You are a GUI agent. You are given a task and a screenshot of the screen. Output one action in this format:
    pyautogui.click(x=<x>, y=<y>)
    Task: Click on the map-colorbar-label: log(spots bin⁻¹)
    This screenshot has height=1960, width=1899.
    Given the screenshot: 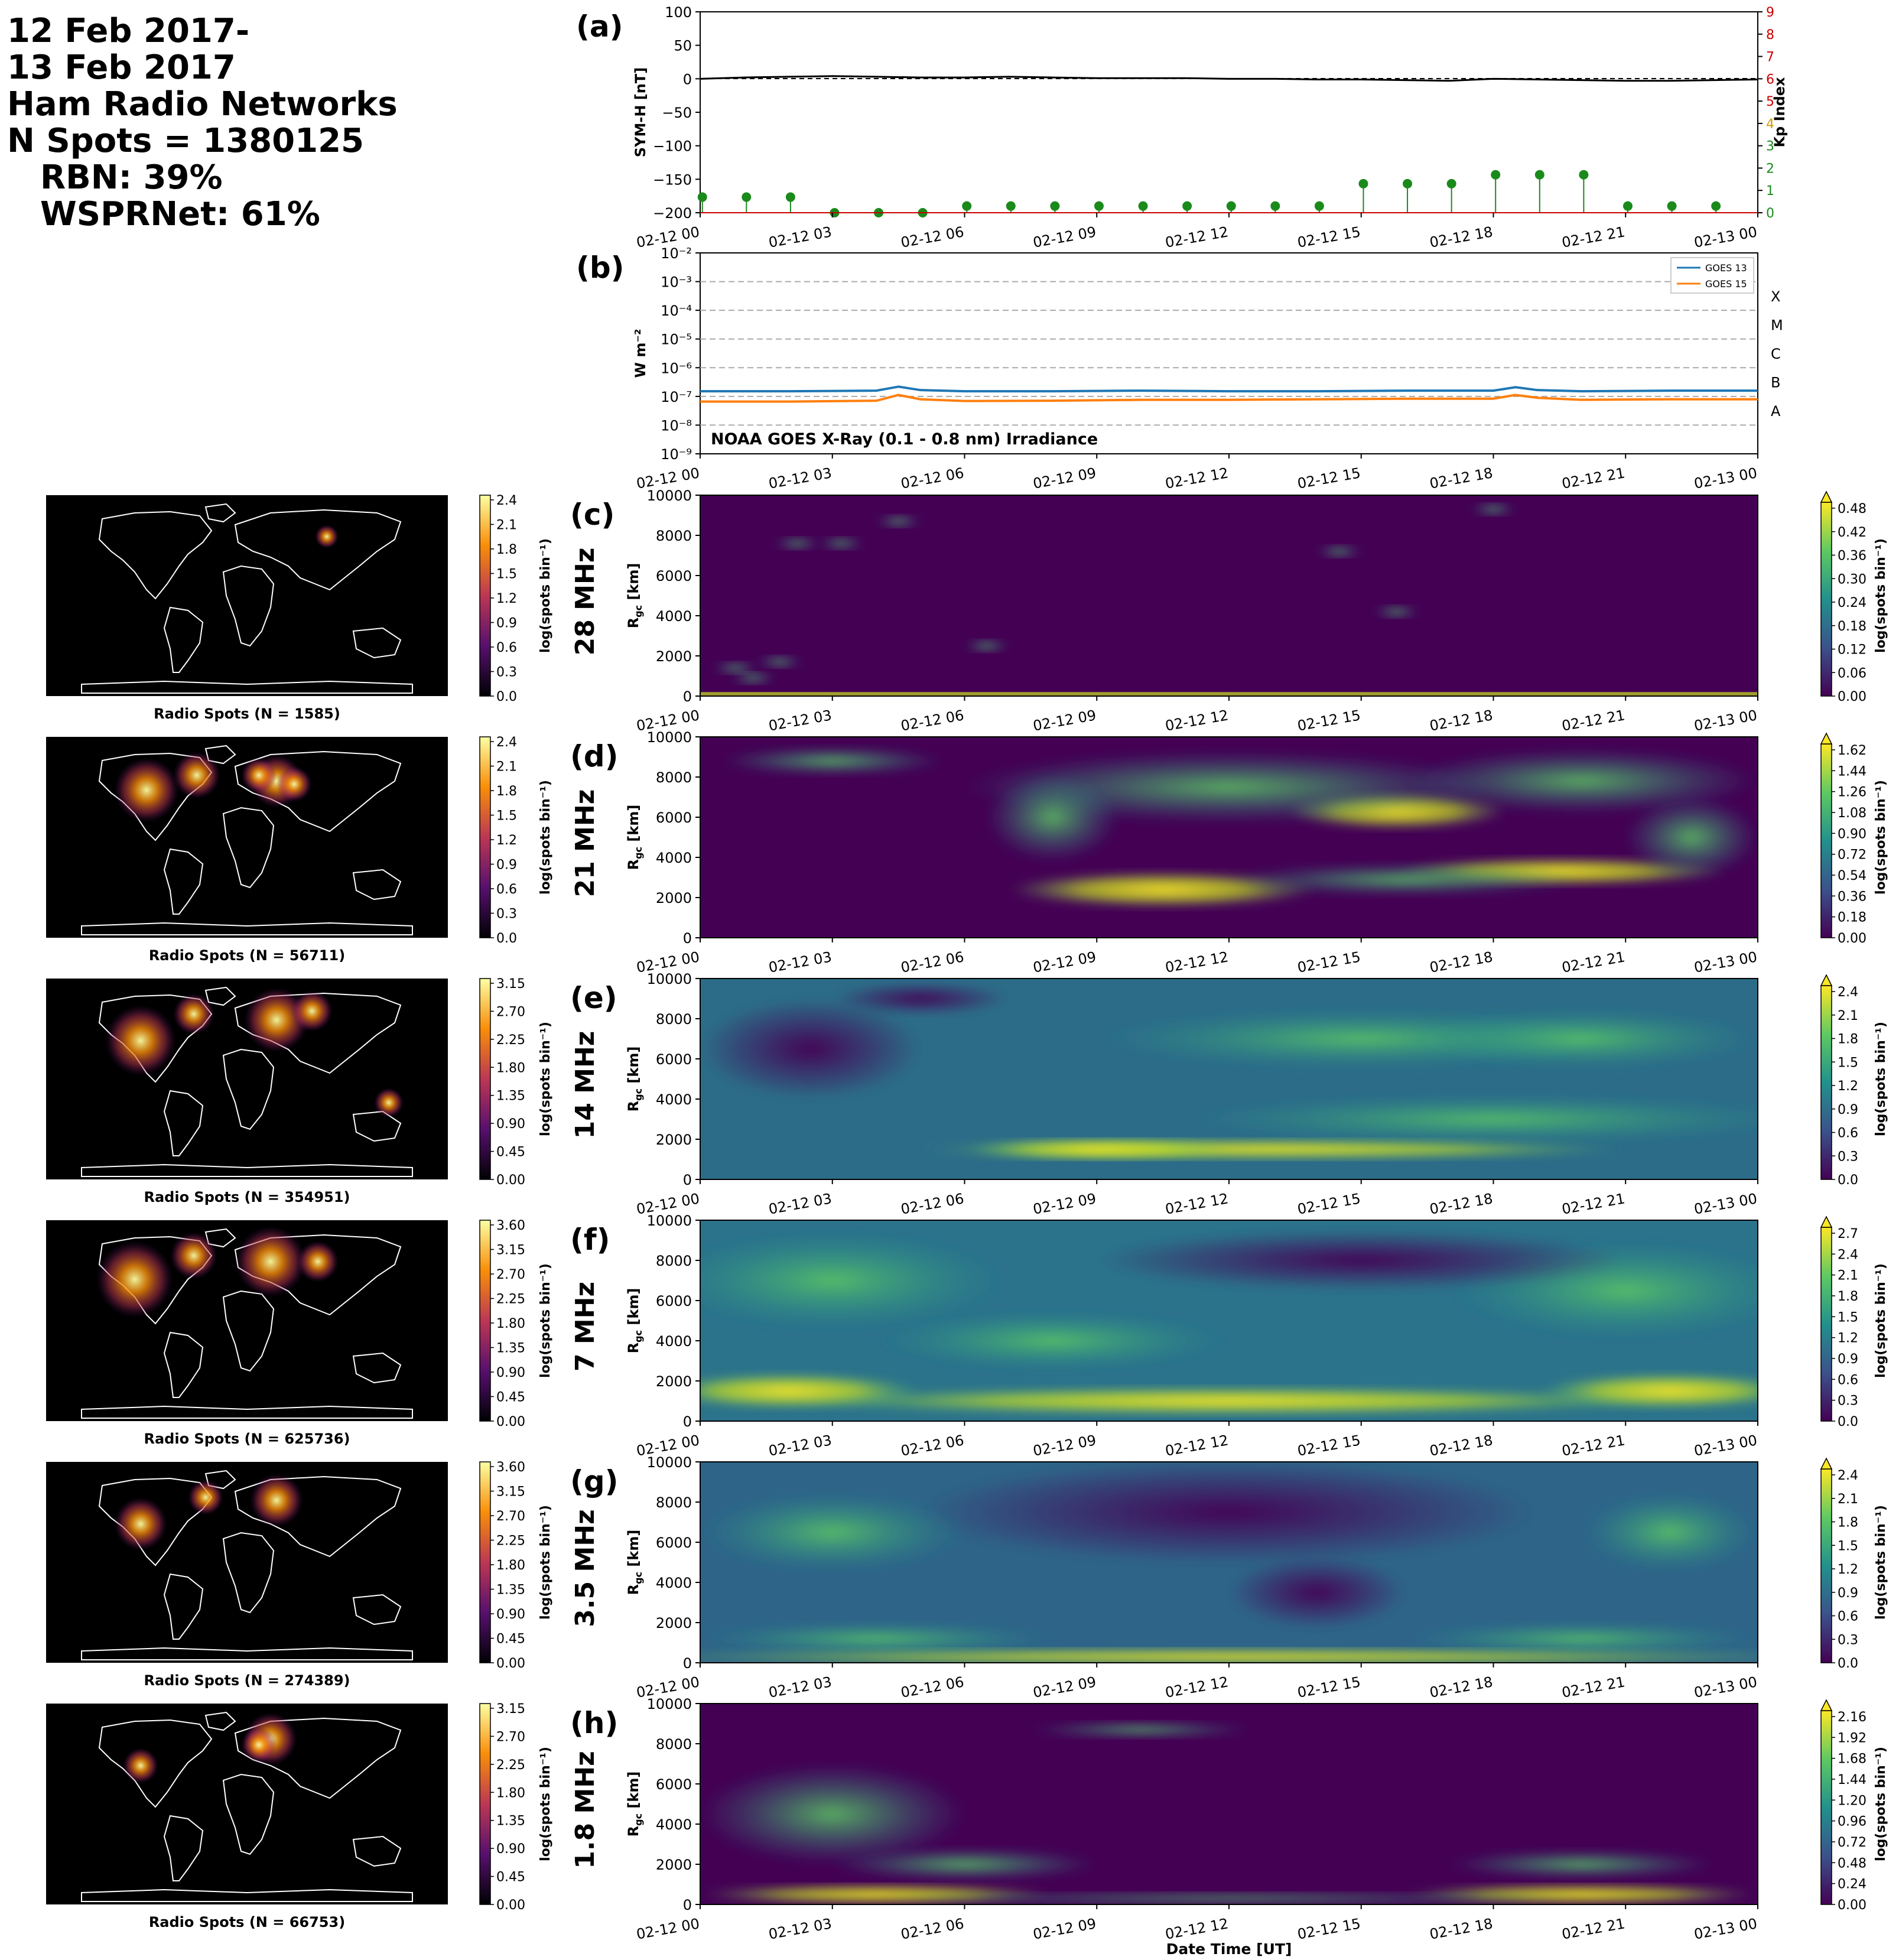 What is the action you would take?
    pyautogui.click(x=545, y=1079)
    